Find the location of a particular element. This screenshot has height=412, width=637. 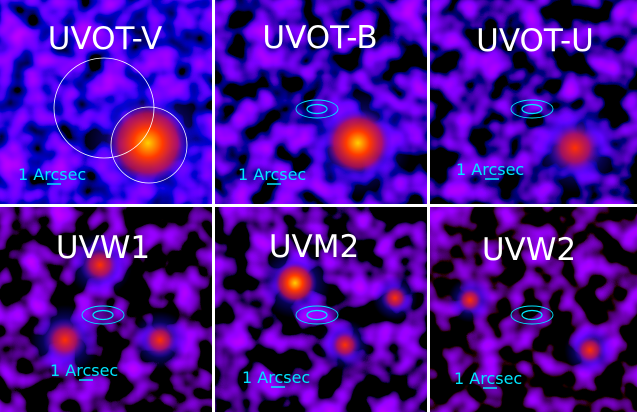

panel-title: UVW2 is located at coordinates (529, 250).